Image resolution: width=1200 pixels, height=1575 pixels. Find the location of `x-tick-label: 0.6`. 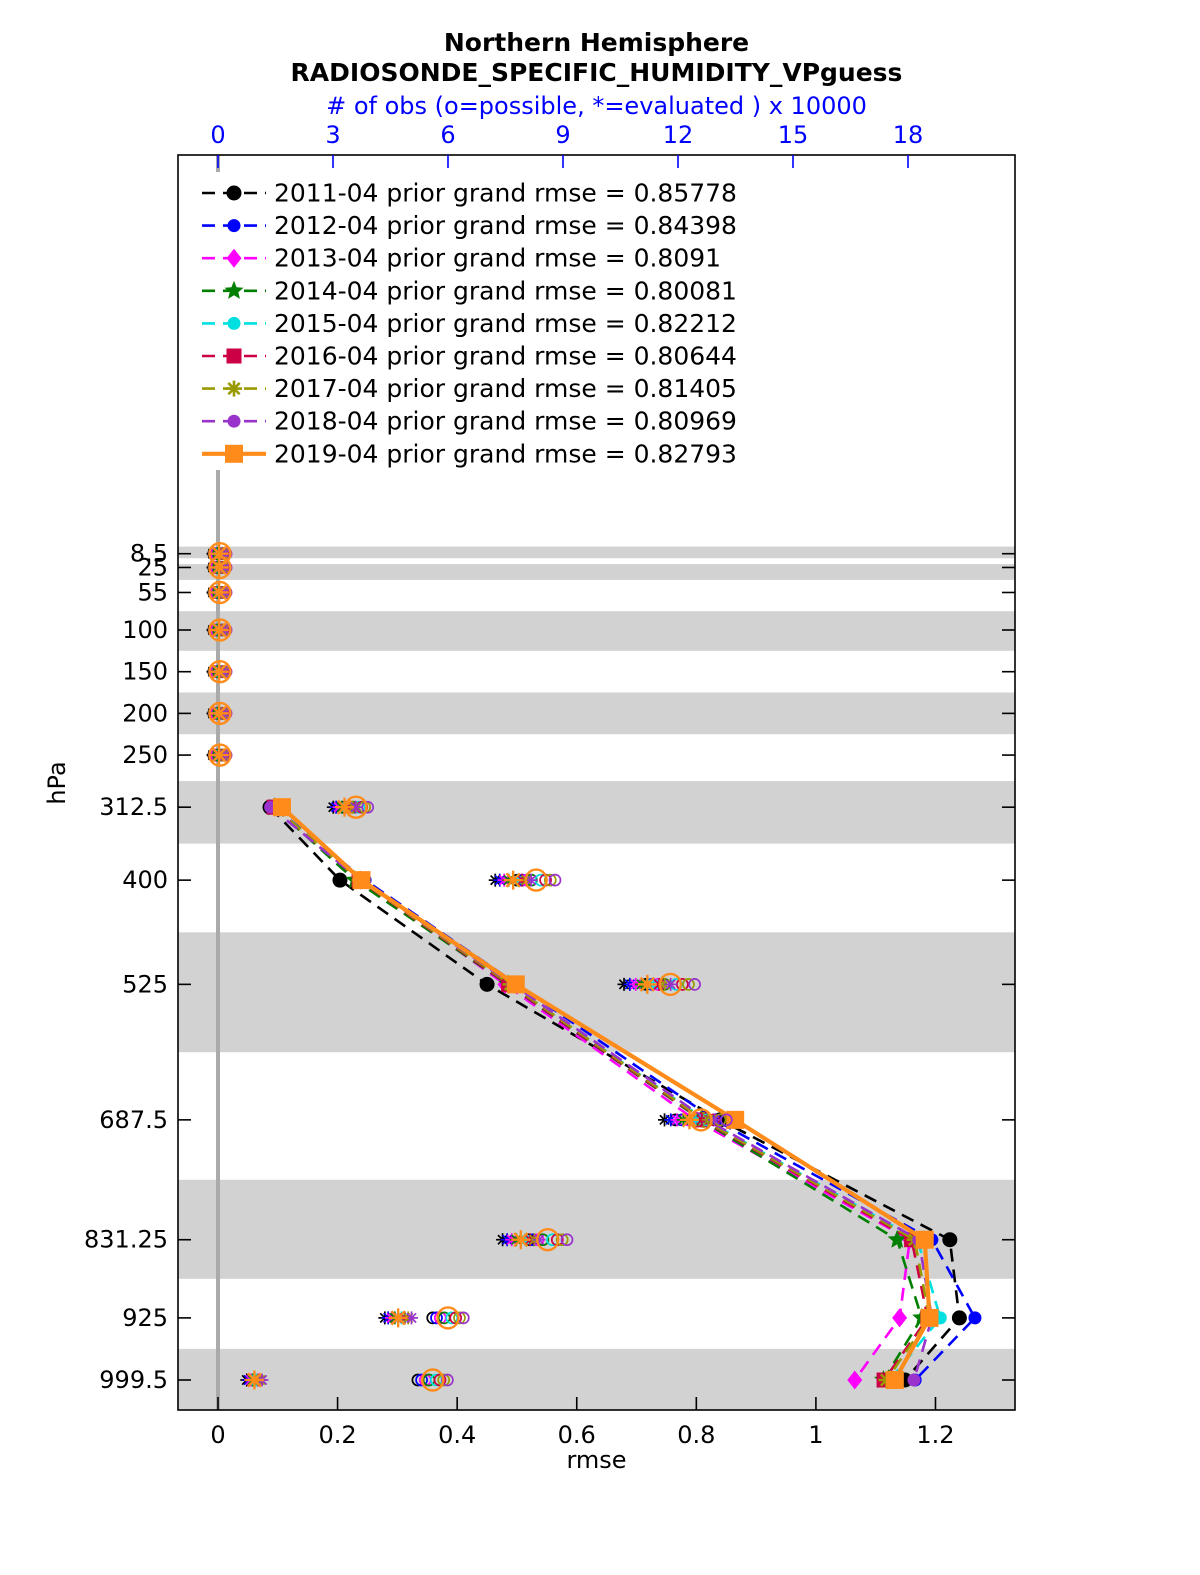

x-tick-label: 0.6 is located at coordinates (577, 1435).